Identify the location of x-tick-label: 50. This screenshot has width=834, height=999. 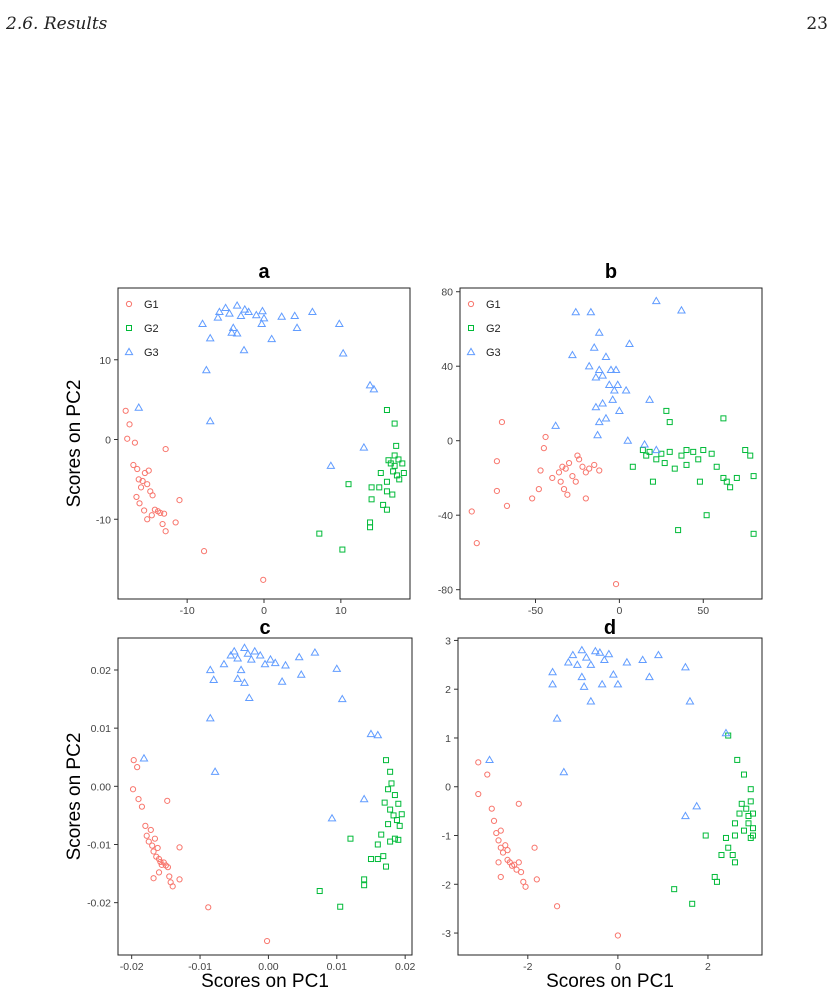
(703, 611).